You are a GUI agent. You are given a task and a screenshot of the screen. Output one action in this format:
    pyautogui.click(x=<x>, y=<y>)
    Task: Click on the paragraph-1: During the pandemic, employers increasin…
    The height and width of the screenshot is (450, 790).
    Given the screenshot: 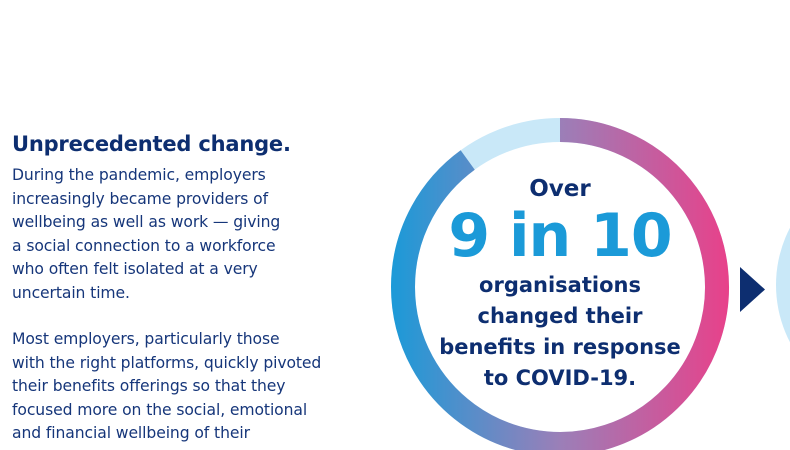 What is the action you would take?
    pyautogui.click(x=146, y=234)
    